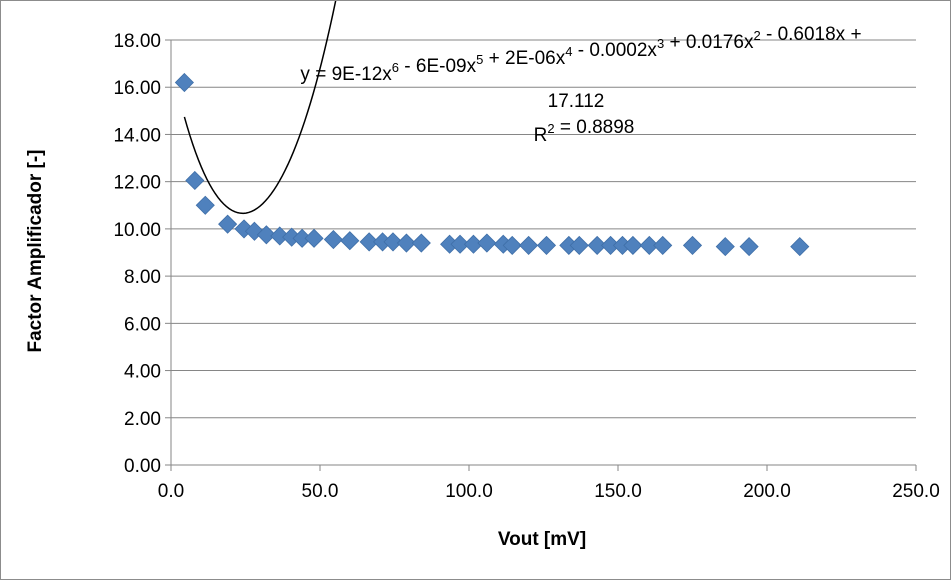 This screenshot has height=581, width=951. What do you see at coordinates (549, 491) in the screenshot?
I see `x-tick-labels: 0.0 50.0 100.0 150.0 200.0 250.0` at bounding box center [549, 491].